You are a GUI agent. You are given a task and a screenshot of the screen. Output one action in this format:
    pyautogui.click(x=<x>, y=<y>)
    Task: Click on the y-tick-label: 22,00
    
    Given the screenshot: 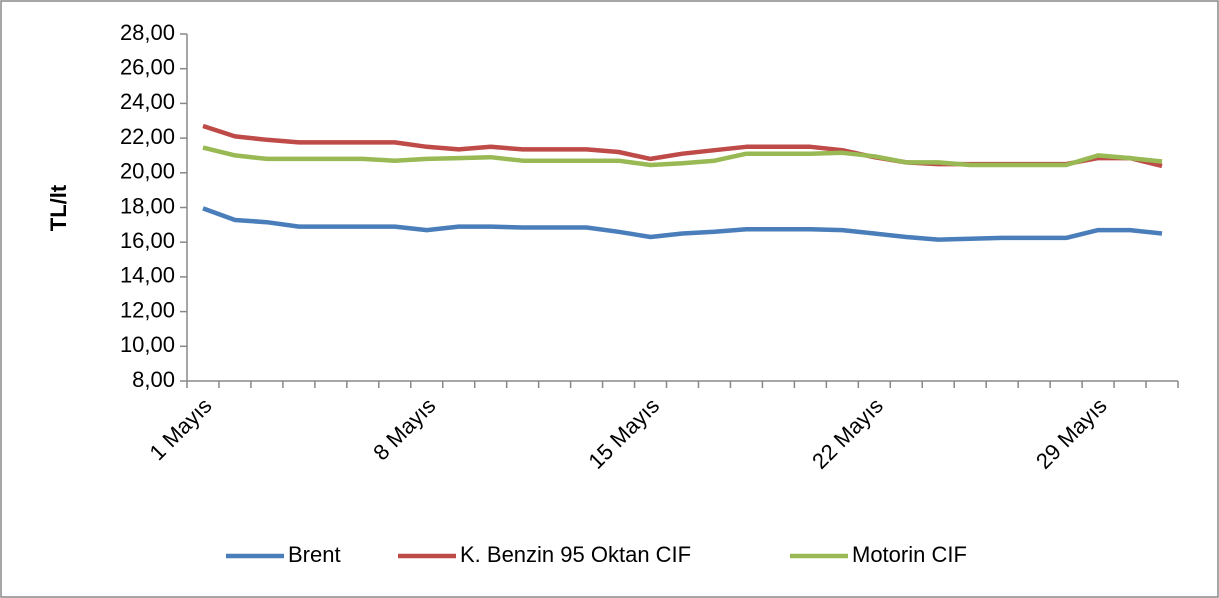 What is the action you would take?
    pyautogui.click(x=147, y=136)
    